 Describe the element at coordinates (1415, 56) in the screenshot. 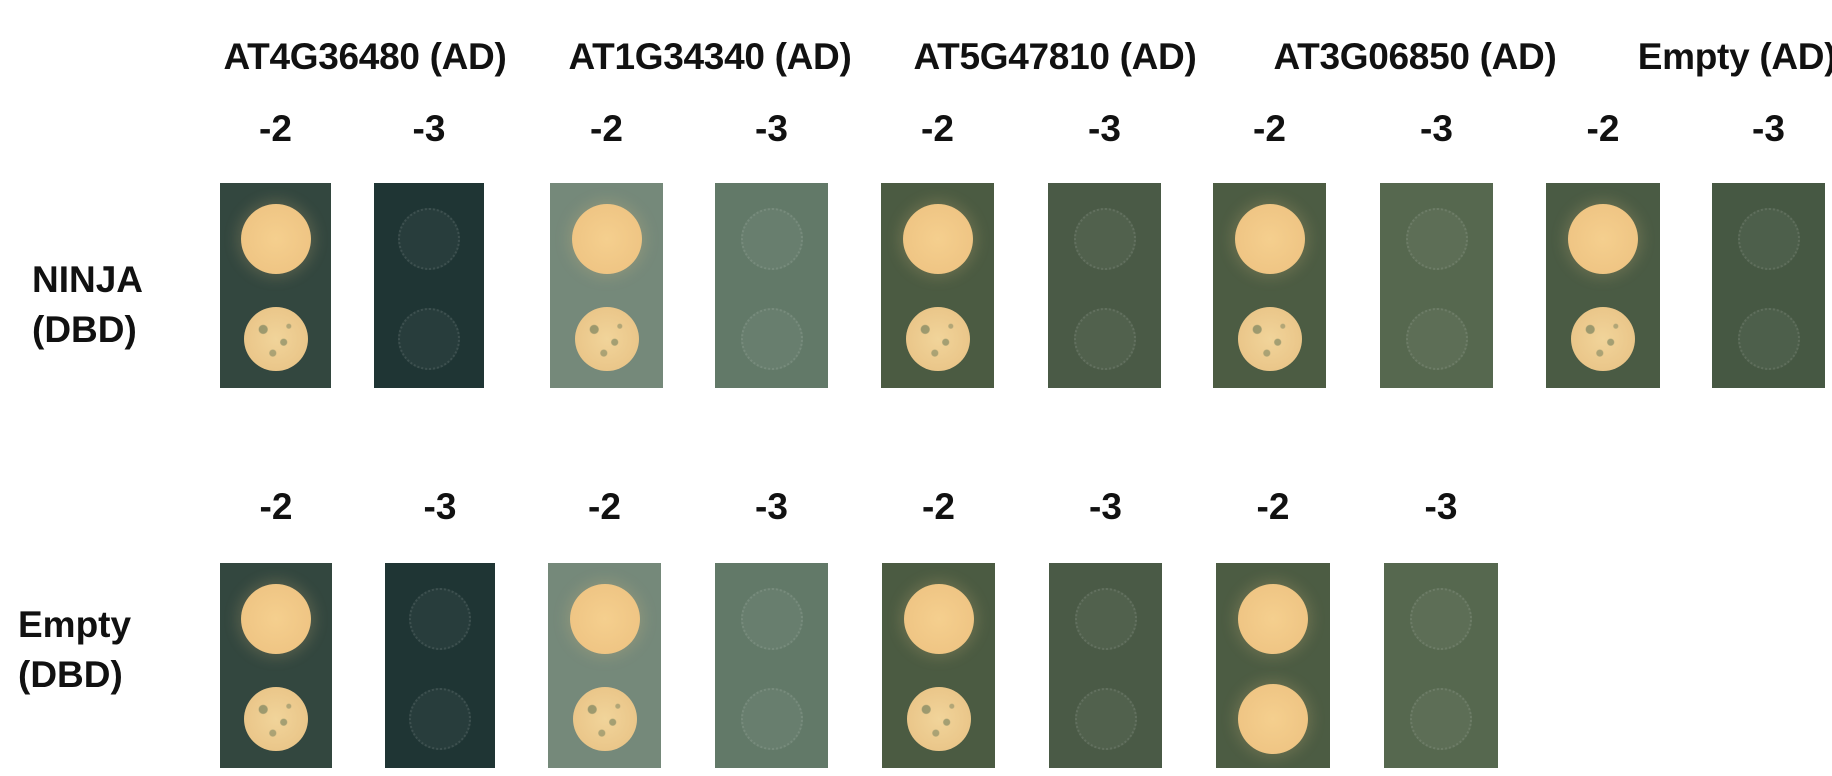

I see `column-header-at3g06850: AT3G06850 (AD)` at that location.